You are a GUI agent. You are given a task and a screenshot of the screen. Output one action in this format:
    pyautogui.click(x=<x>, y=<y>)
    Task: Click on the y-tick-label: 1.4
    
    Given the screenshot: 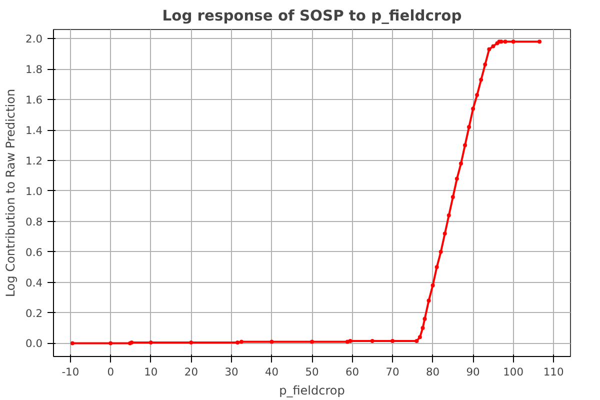 What is the action you would take?
    pyautogui.click(x=34, y=131)
    